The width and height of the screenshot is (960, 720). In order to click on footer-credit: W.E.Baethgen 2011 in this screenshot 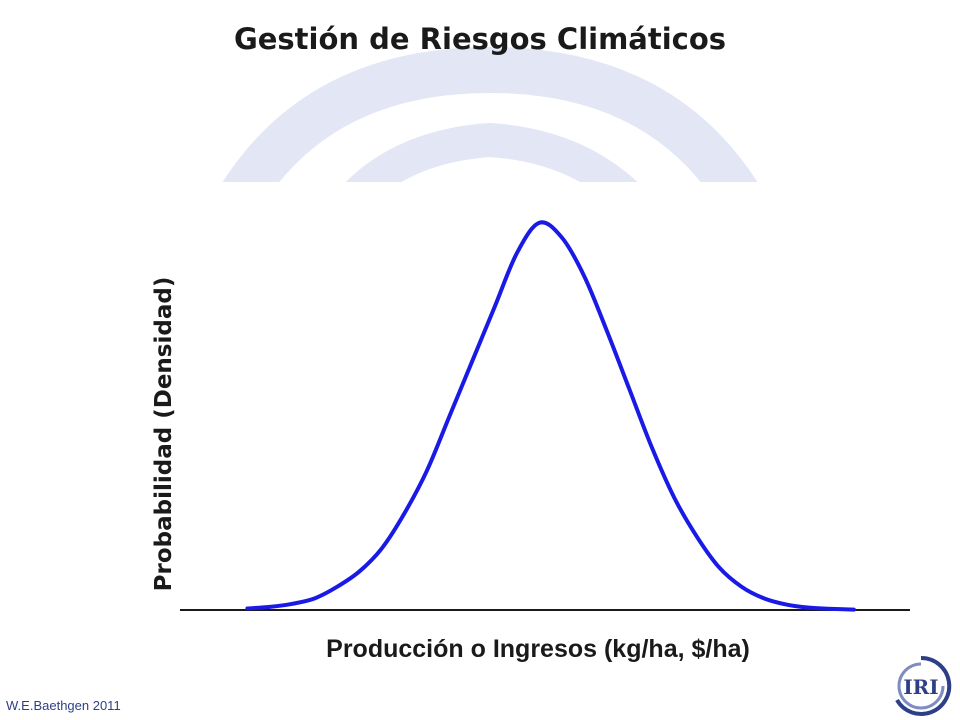, I will do `click(63, 705)`.